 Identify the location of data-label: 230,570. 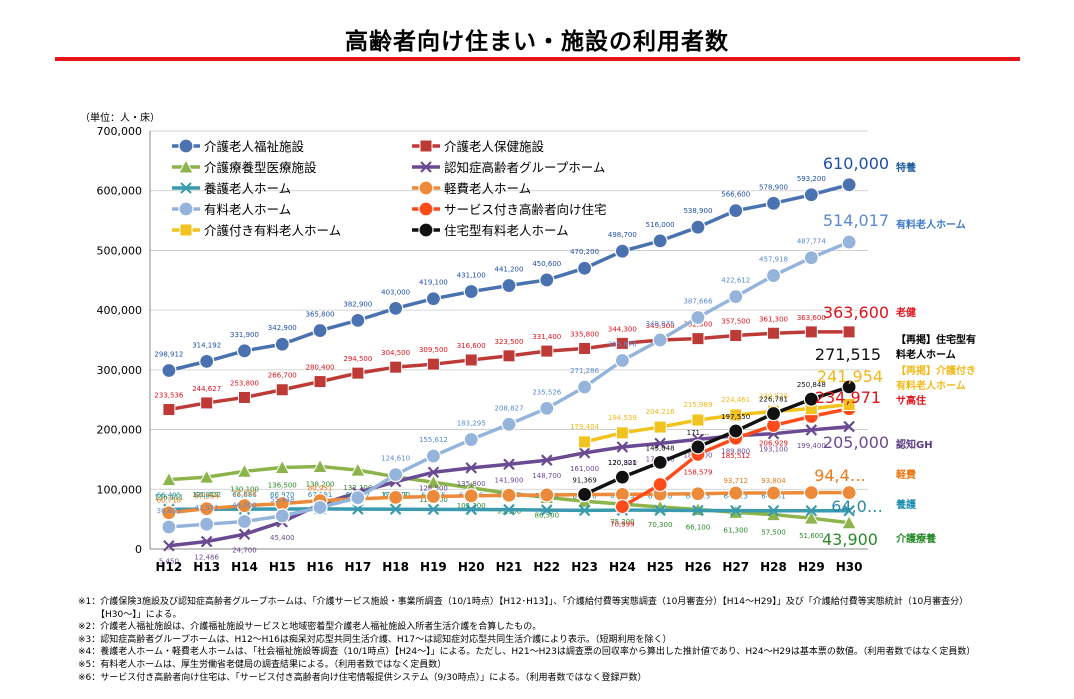
(773, 396).